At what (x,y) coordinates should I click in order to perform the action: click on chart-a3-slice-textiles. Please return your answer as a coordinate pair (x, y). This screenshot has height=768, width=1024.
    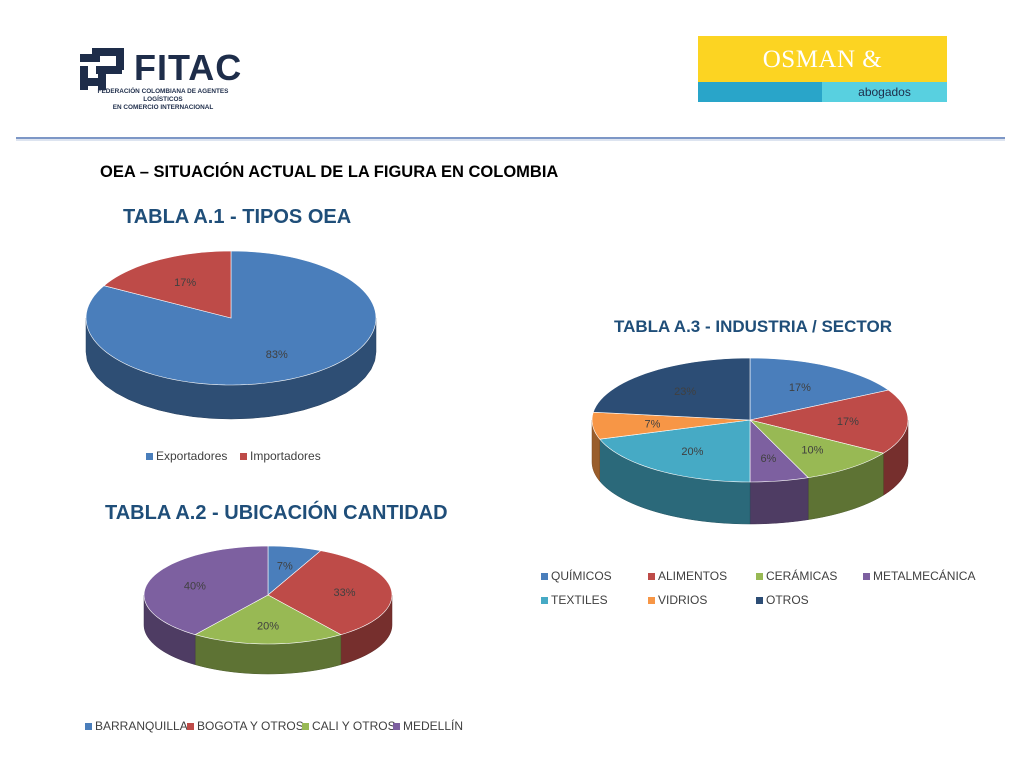
    Looking at the image, I should click on (675, 451).